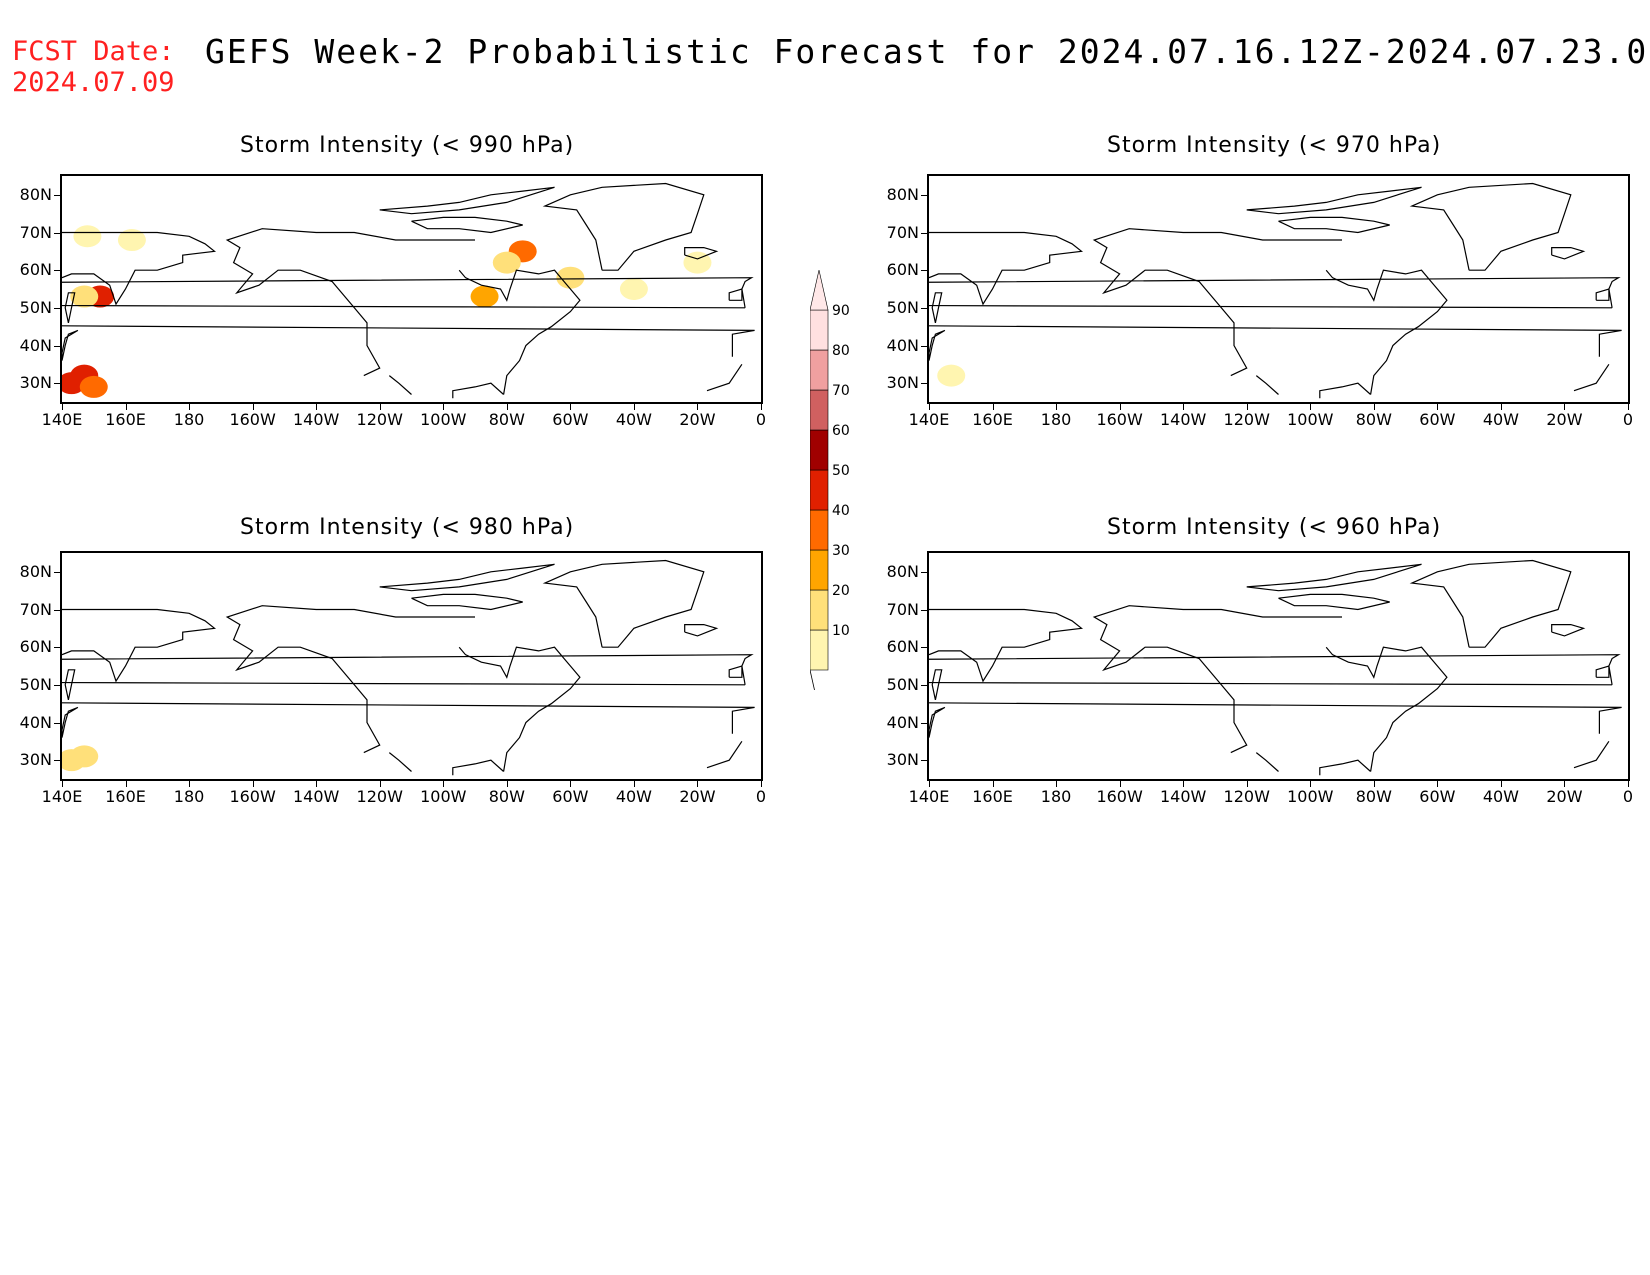 This screenshot has width=1650, height=1275. Describe the element at coordinates (93, 51) in the screenshot. I see `fcst-date-label: FCST Date:` at that location.